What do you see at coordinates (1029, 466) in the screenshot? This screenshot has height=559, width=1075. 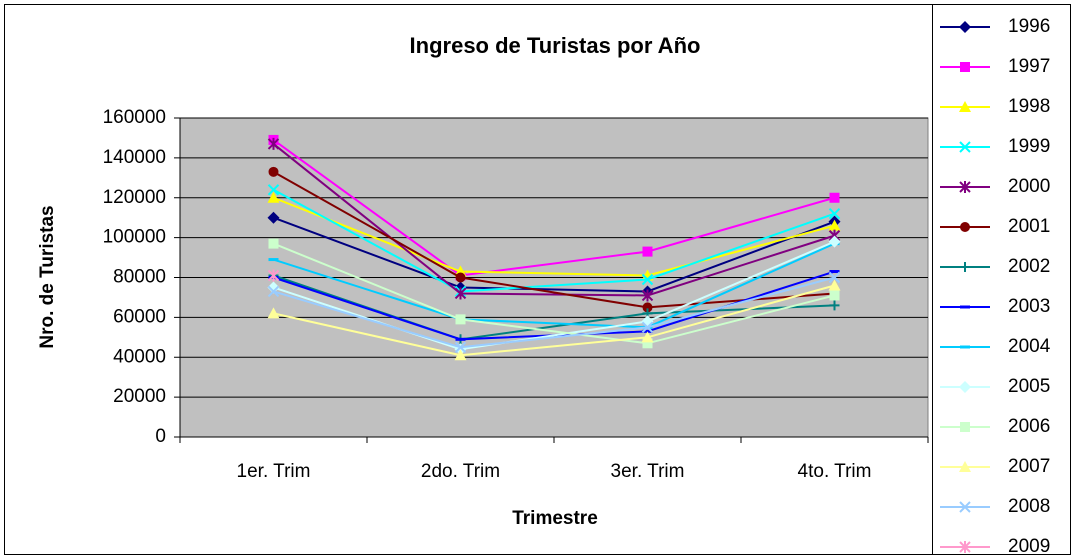 I see `legend-label: 2007` at bounding box center [1029, 466].